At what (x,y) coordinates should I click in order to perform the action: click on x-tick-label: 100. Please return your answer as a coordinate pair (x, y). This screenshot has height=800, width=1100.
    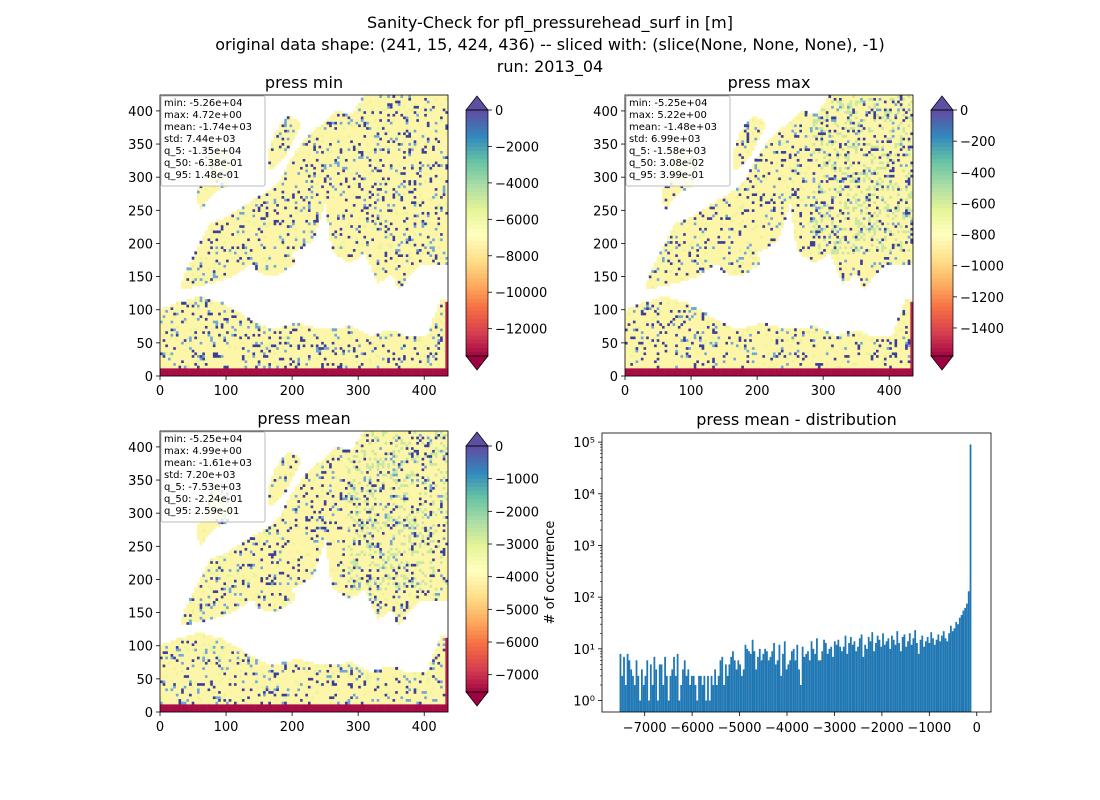
    Looking at the image, I should click on (226, 727).